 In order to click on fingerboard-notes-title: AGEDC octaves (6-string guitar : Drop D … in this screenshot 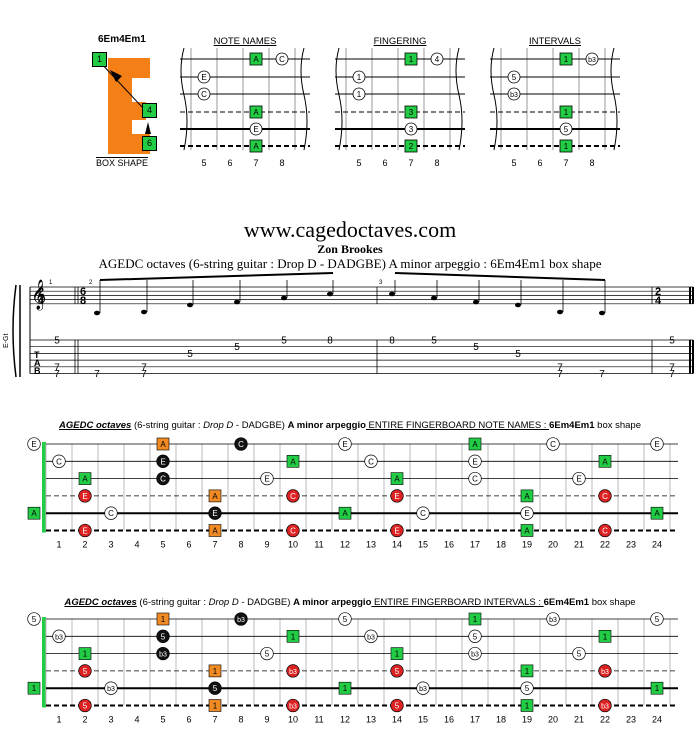, I will do `click(350, 425)`.